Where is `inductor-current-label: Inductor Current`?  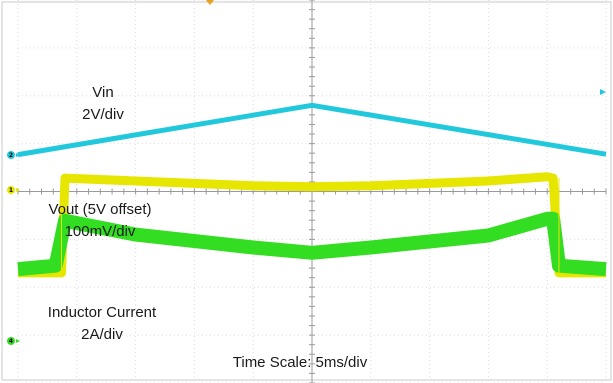 inductor-current-label: Inductor Current is located at coordinates (102, 312).